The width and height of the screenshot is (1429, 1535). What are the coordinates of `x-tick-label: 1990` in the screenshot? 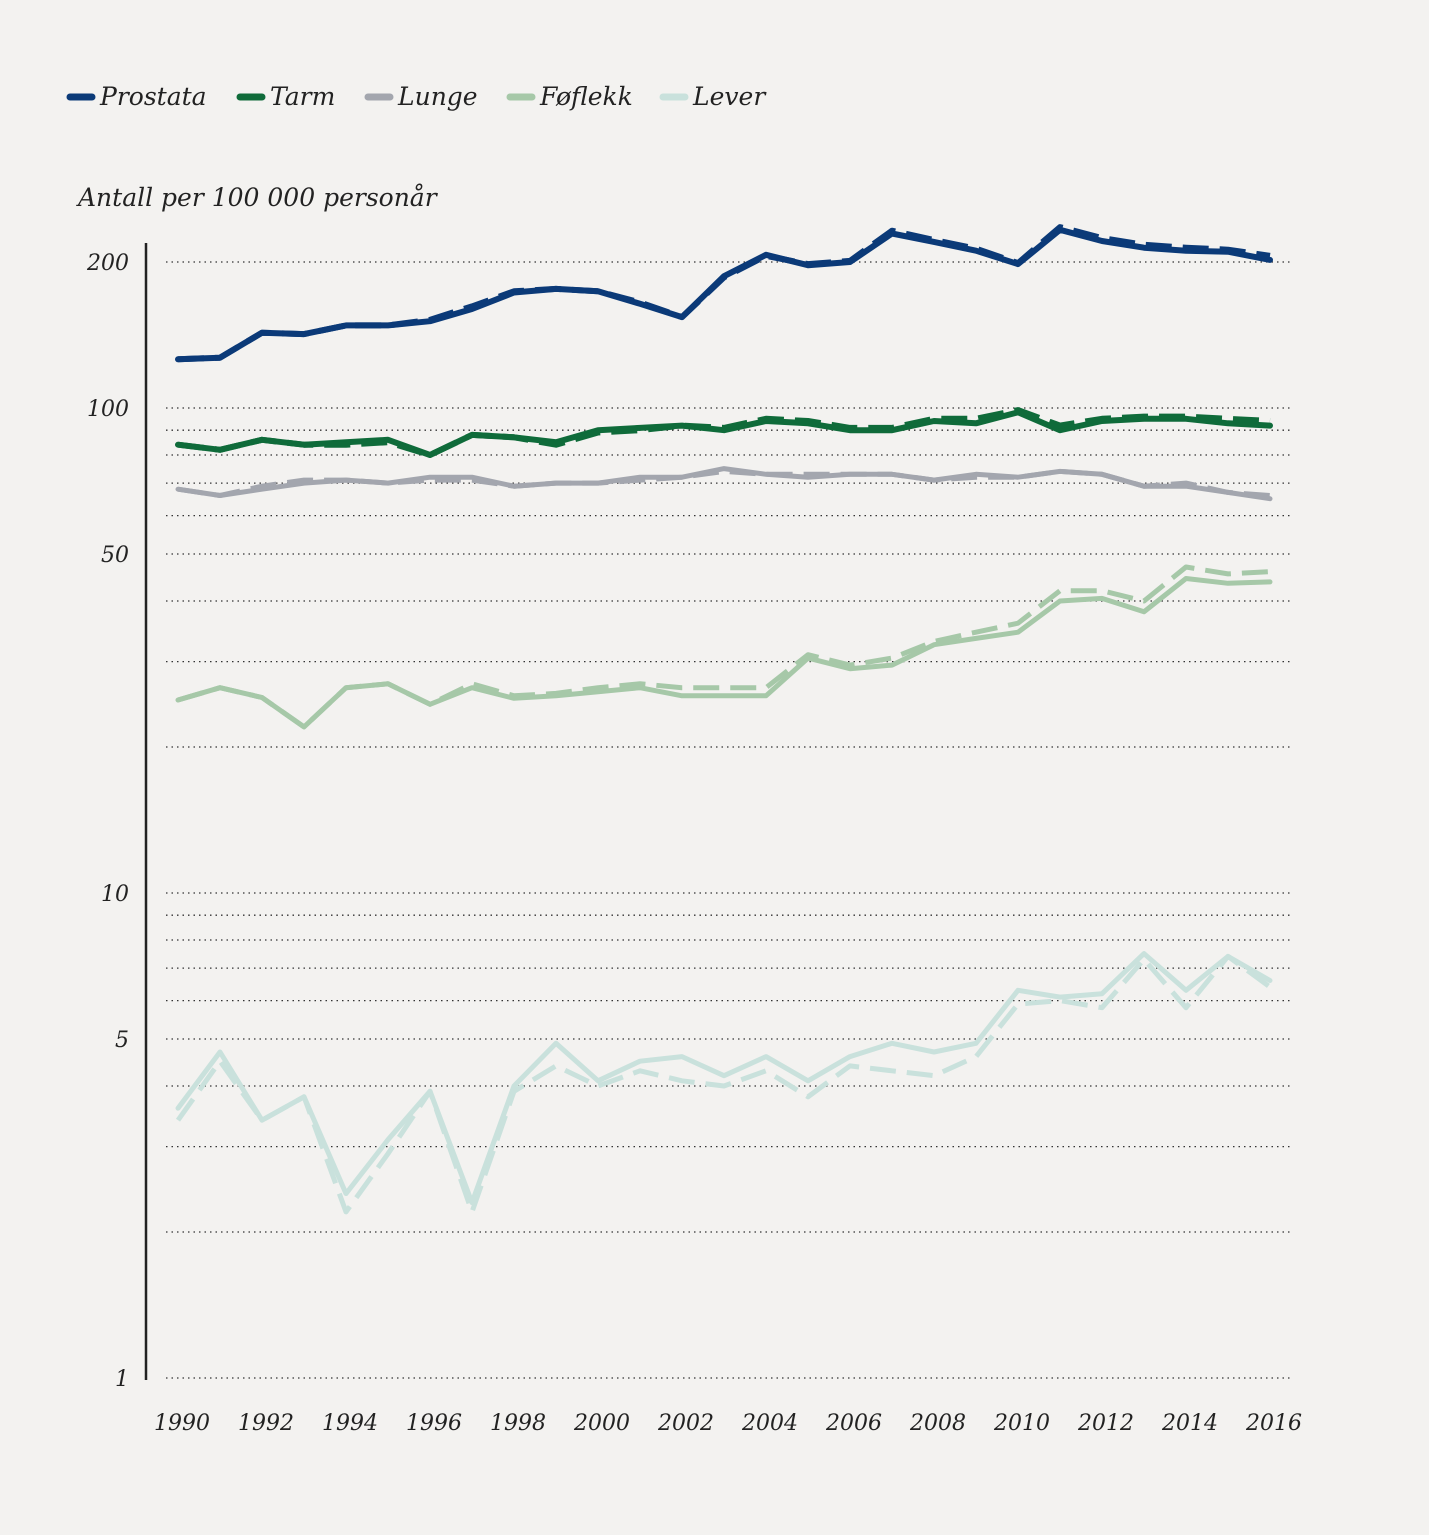 It's located at (182, 1423).